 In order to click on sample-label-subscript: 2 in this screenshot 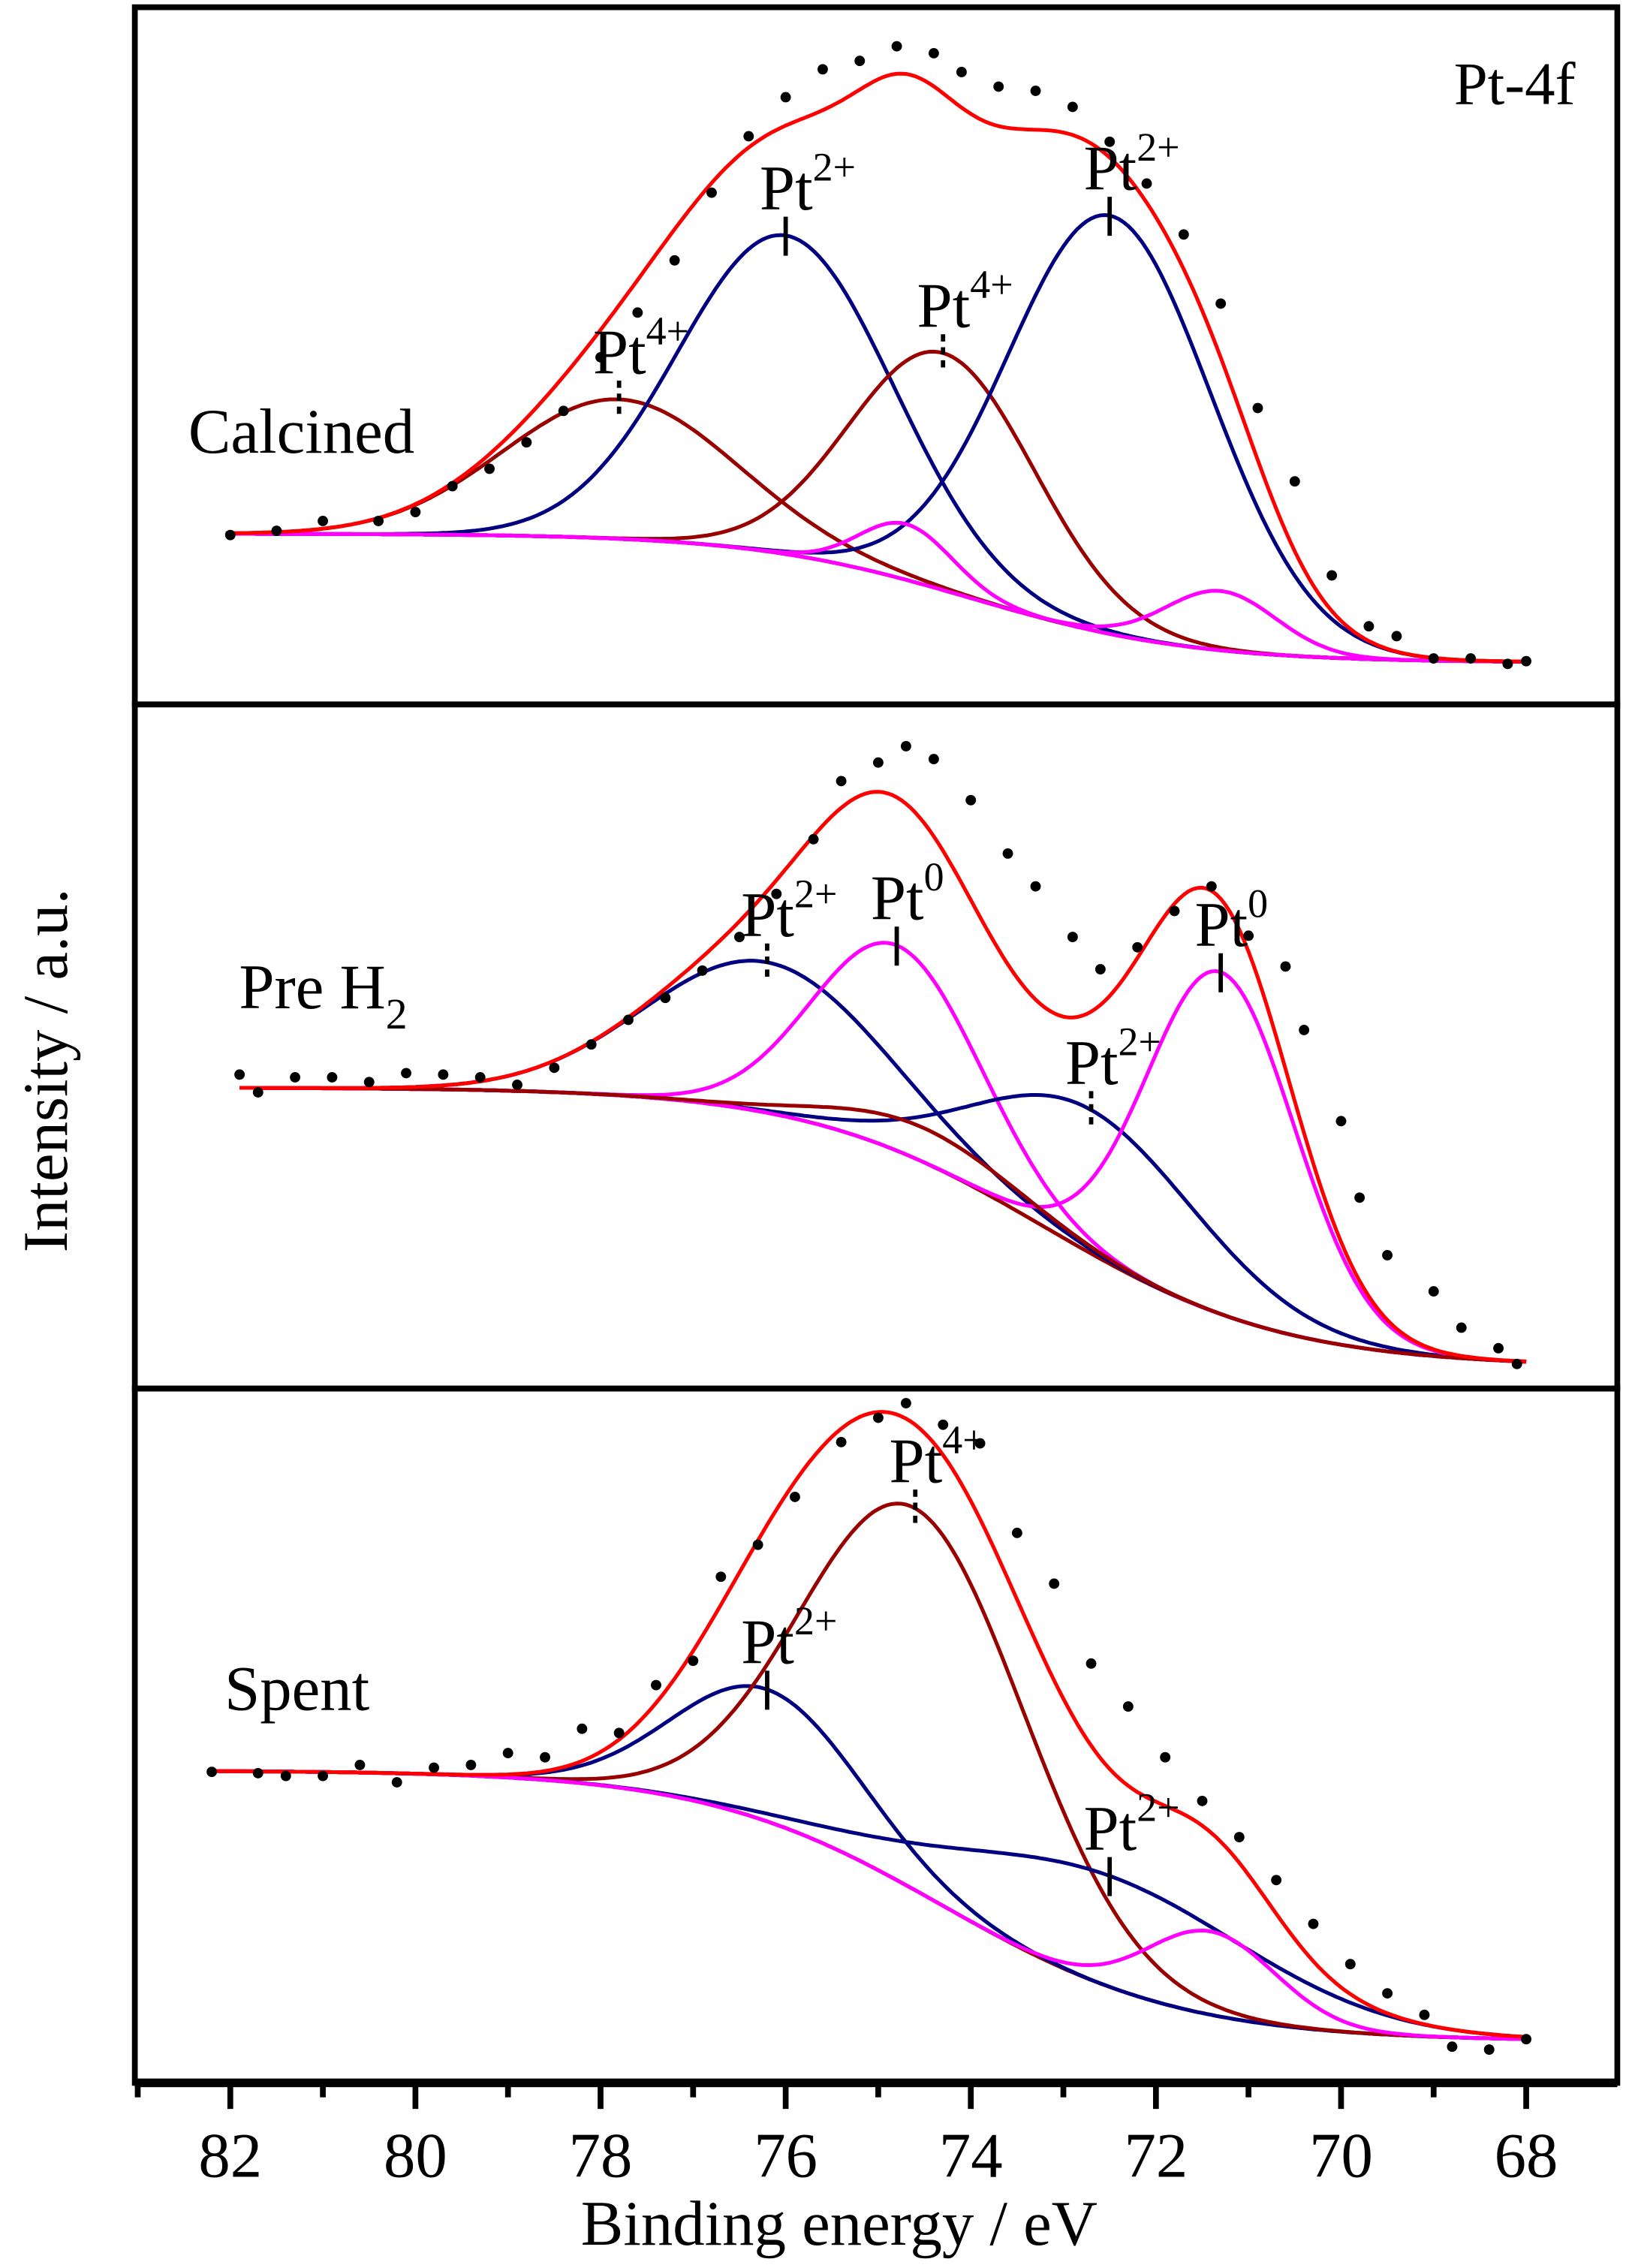, I will do `click(397, 1014)`.